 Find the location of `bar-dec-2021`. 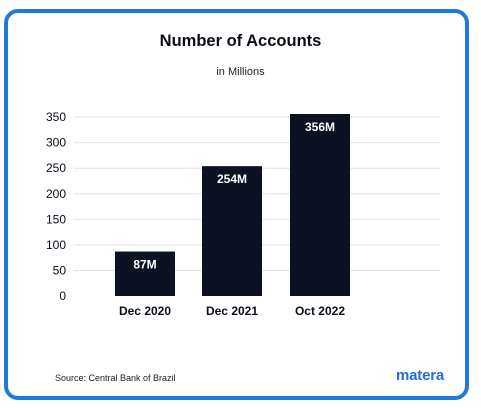

bar-dec-2021 is located at coordinates (232, 231).